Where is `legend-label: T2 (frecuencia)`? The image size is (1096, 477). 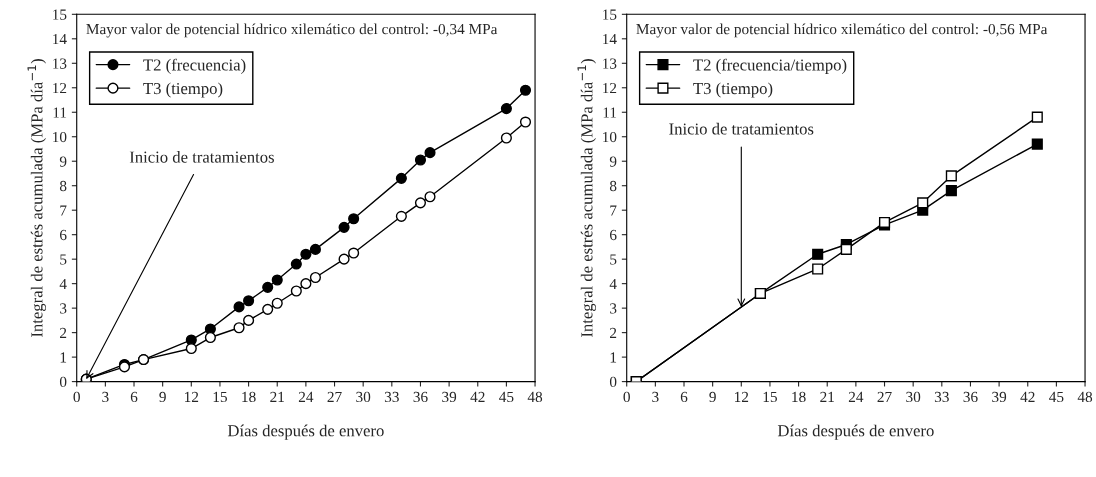
legend-label: T2 (frecuencia) is located at coordinates (194, 66).